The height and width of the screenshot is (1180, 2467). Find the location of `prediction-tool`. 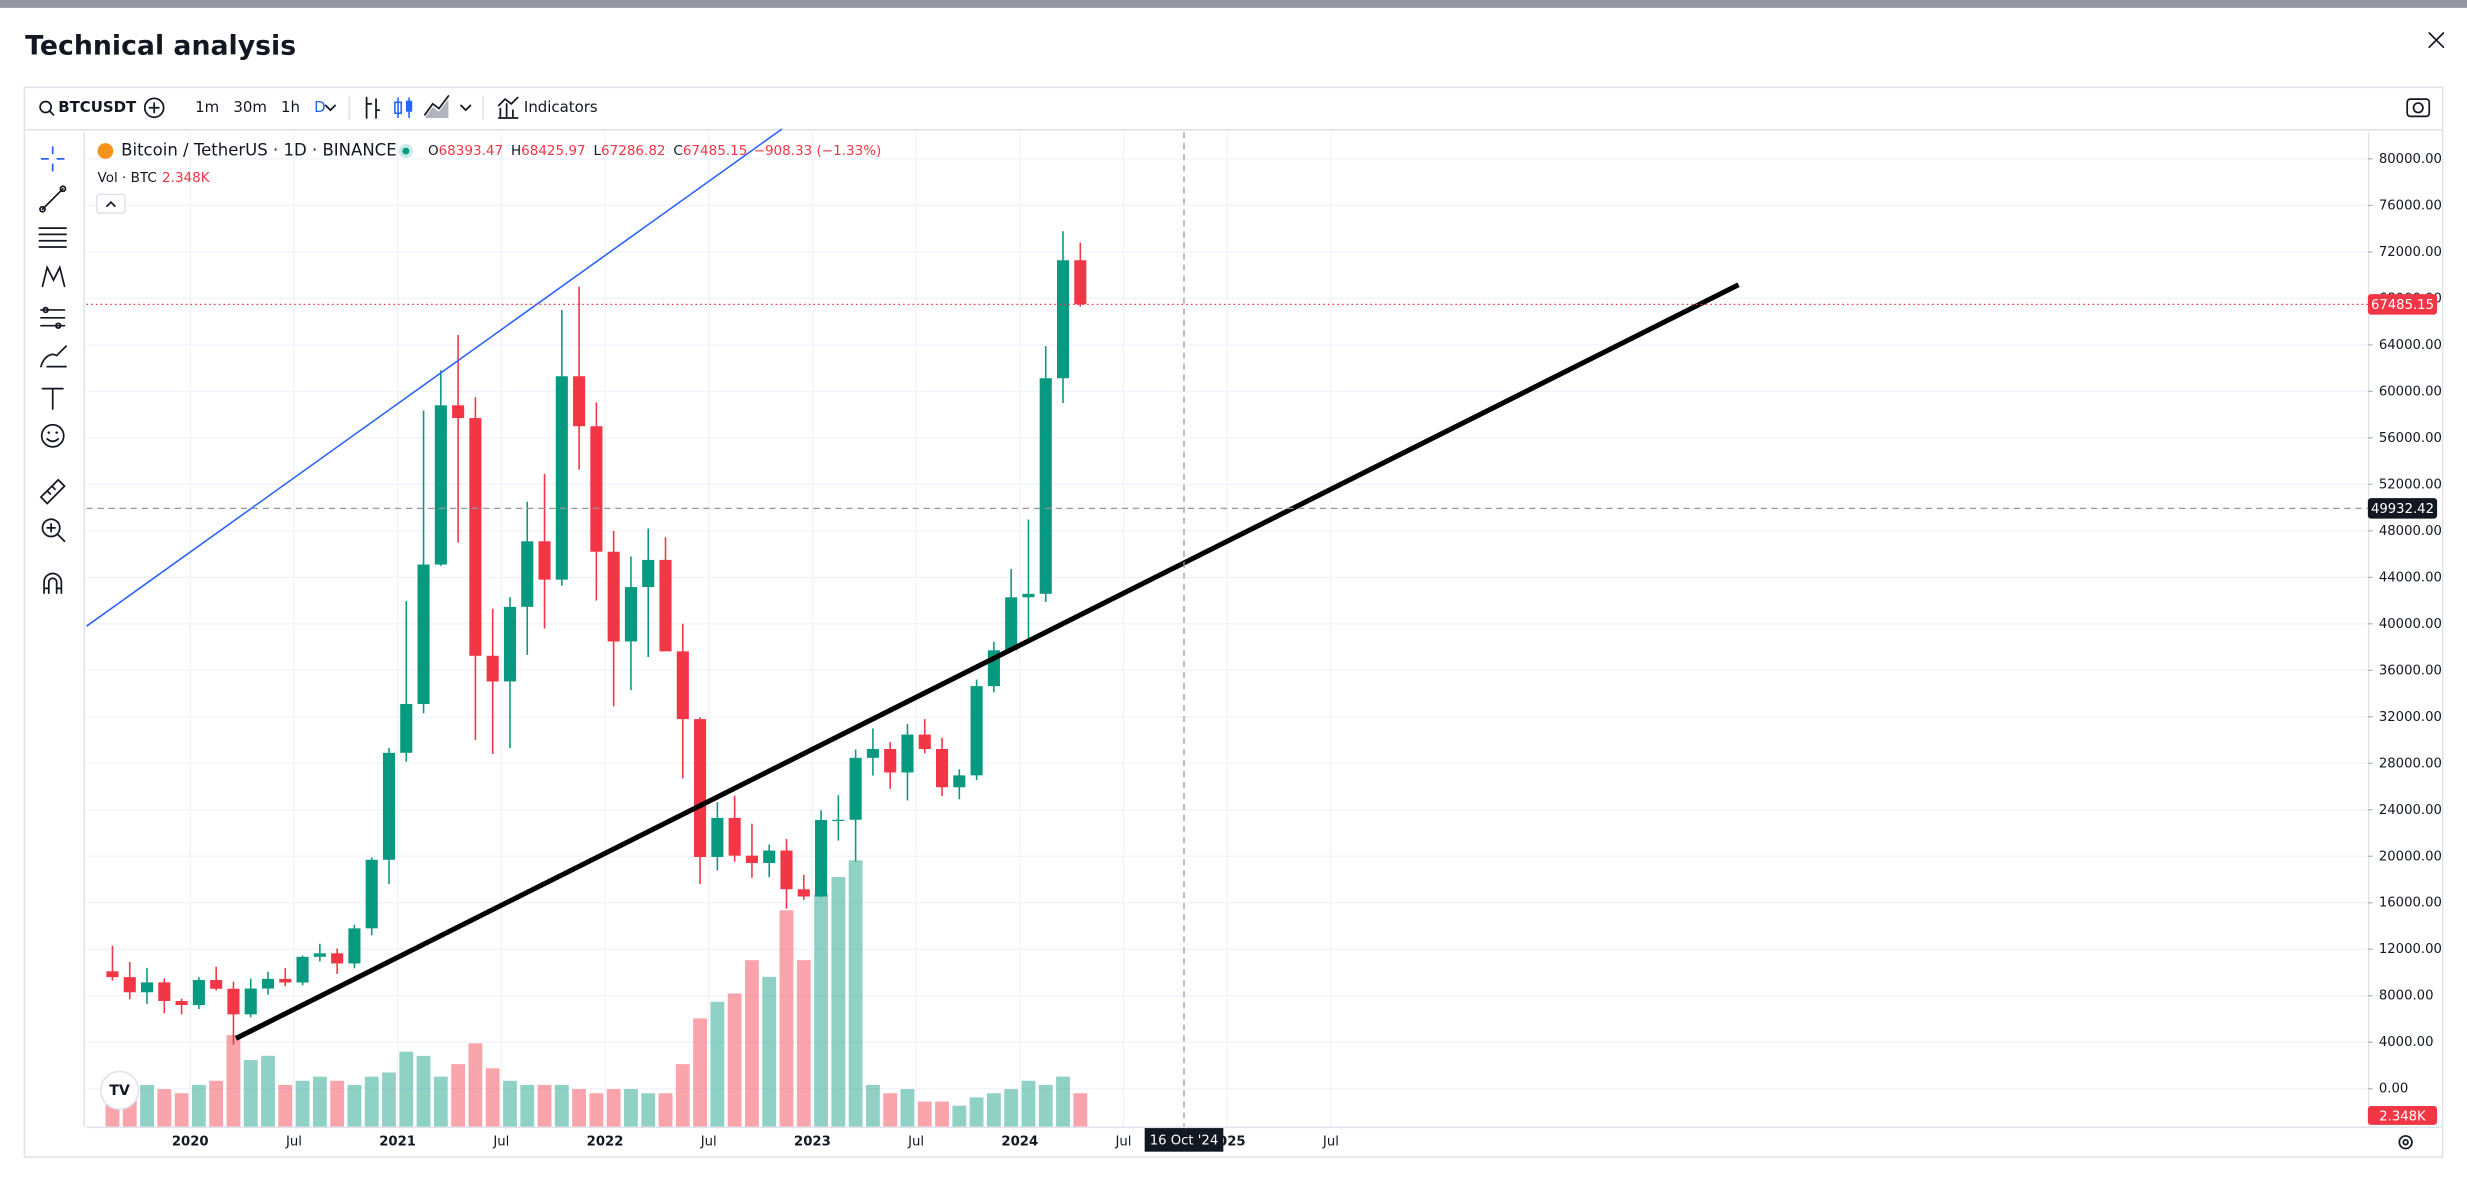

prediction-tool is located at coordinates (53, 317).